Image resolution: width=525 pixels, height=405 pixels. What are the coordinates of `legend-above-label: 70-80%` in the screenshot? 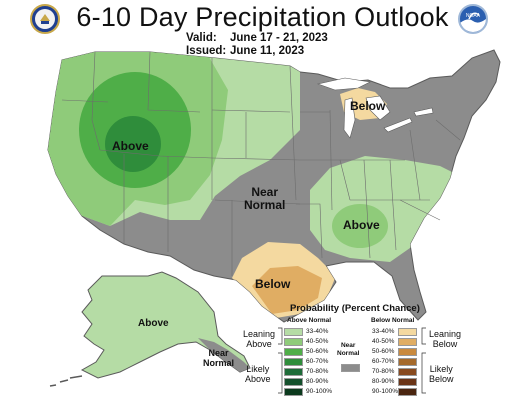 It's located at (317, 371).